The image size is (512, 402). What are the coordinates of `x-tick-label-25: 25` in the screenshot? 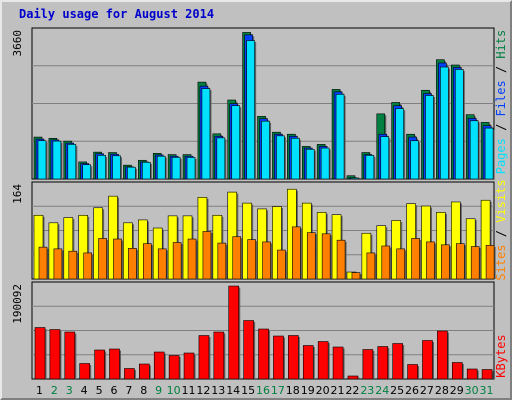 It's located at (397, 390).